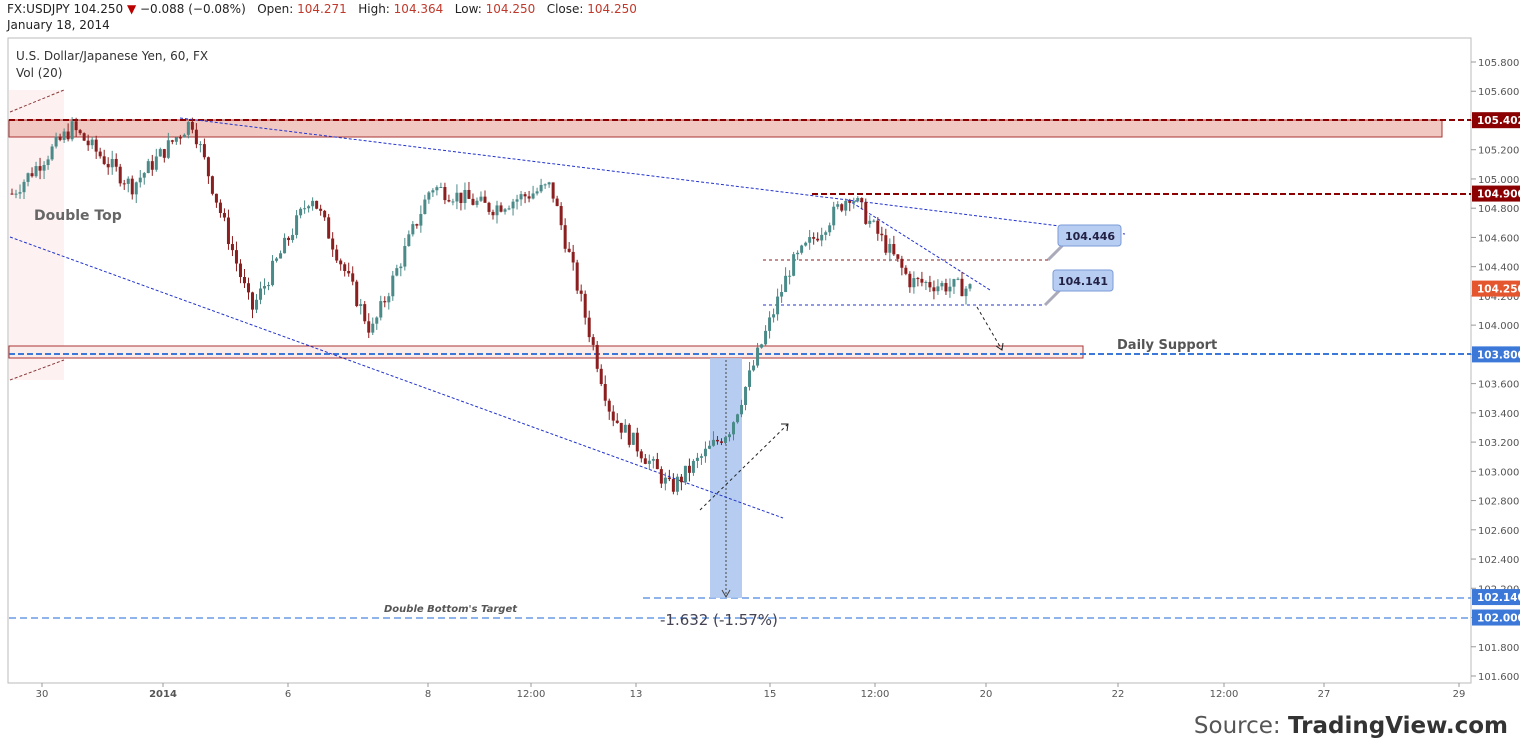  Describe the element at coordinates (1498, 443) in the screenshot. I see `y-tick-label: 103.200` at that location.